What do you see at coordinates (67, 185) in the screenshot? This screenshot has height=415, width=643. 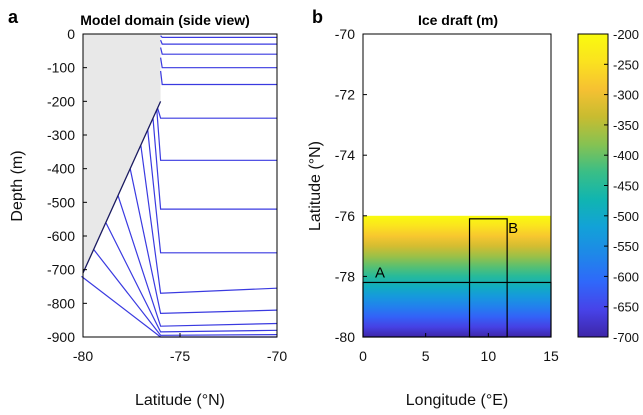 I see `panel-a-y-ticks: 0 -100 -200 -300 -400 -500 -600 -700 -800 -900` at bounding box center [67, 185].